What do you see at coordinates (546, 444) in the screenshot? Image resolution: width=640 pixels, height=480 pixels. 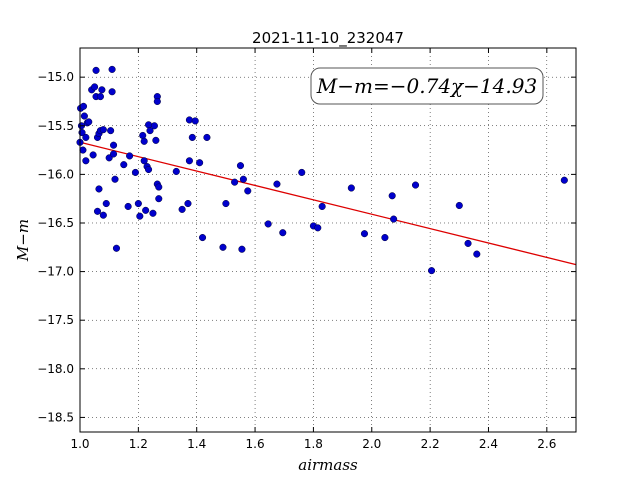 I see `x-tick-label: 2.6` at bounding box center [546, 444].